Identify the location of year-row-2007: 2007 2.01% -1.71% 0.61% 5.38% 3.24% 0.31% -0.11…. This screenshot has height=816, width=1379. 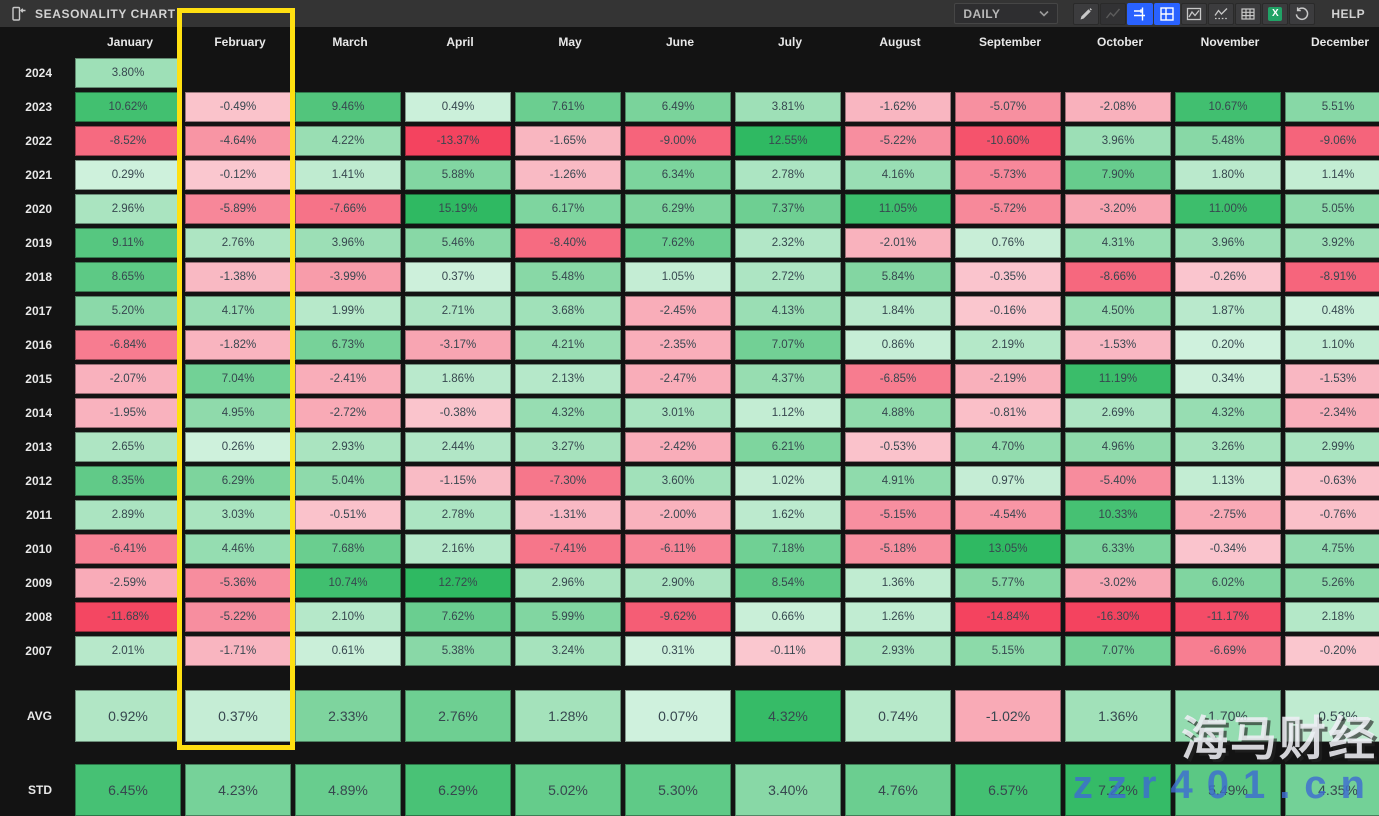
(689, 651).